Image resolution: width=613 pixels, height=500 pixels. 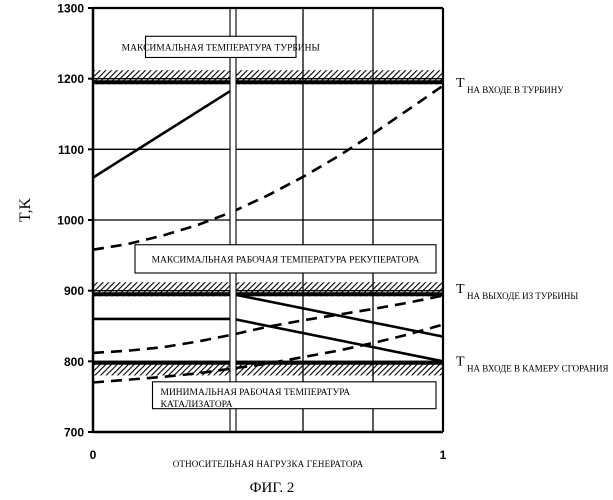 I want to click on x-tick-label: 0, so click(x=93, y=455).